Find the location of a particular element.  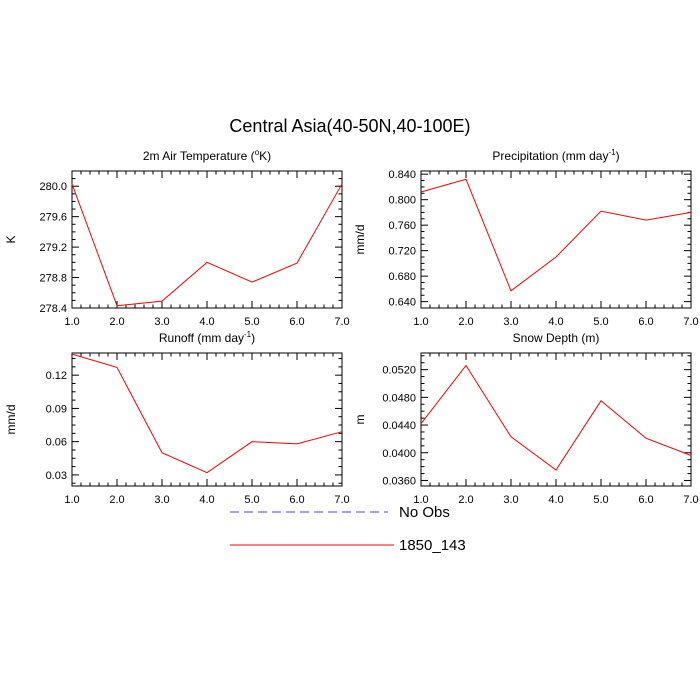

y-tick-label: 278.8 is located at coordinates (53, 279).